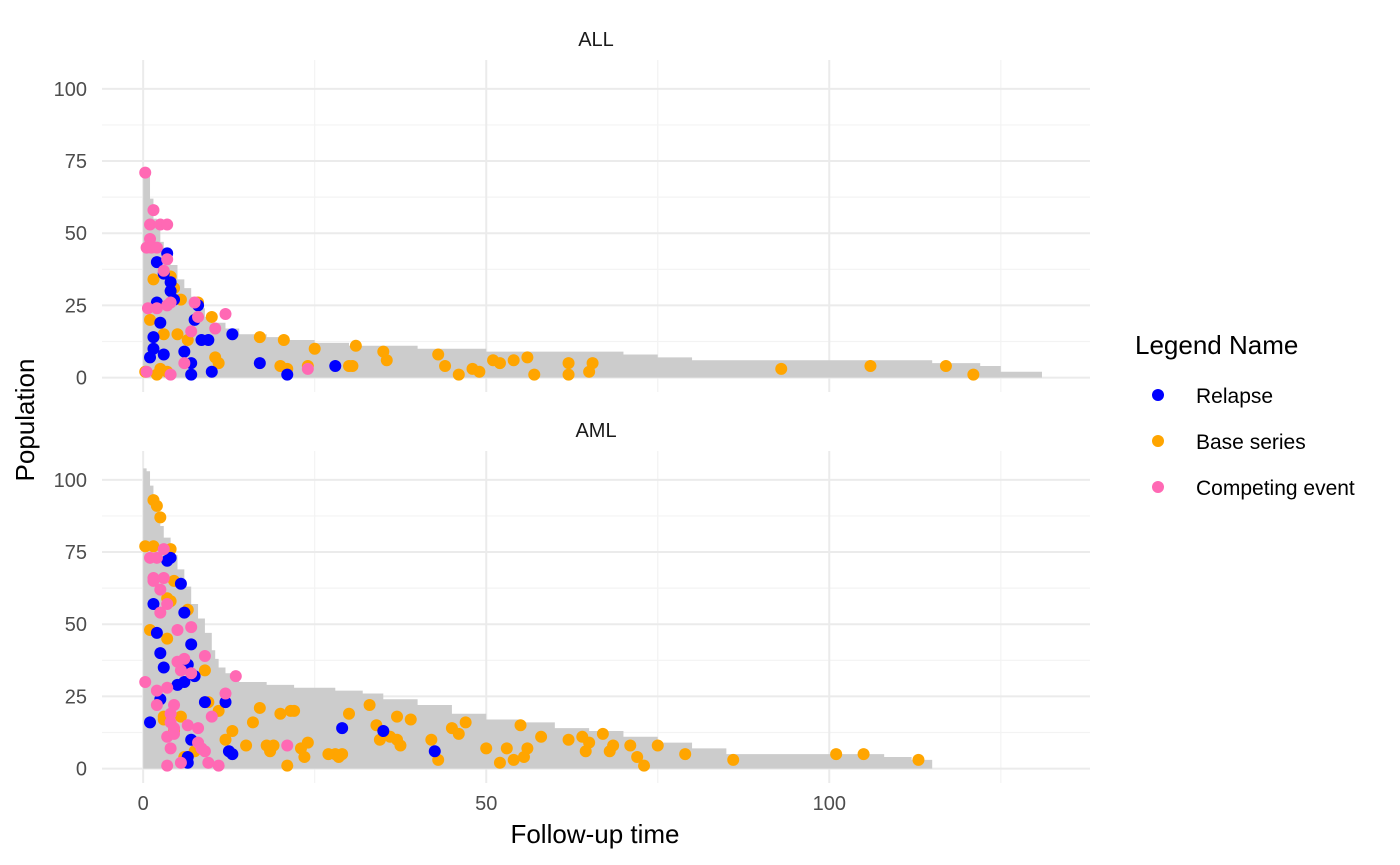 The width and height of the screenshot is (1400, 865). Describe the element at coordinates (1216, 345) in the screenshot. I see `legend-title: Legend Name` at that location.